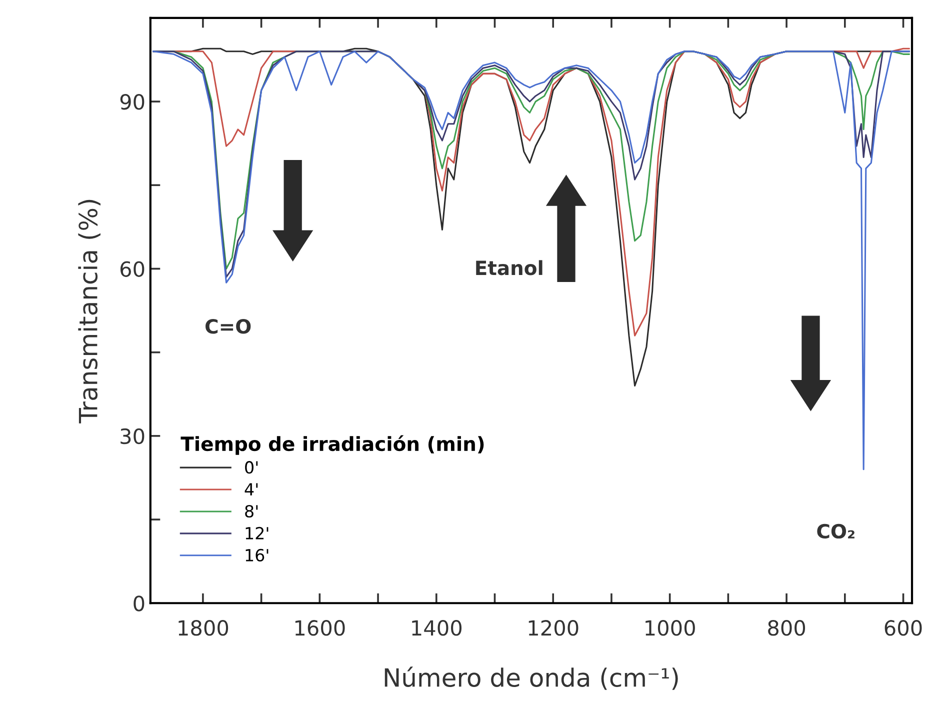  I want to click on legend-label: 0', so click(251, 467).